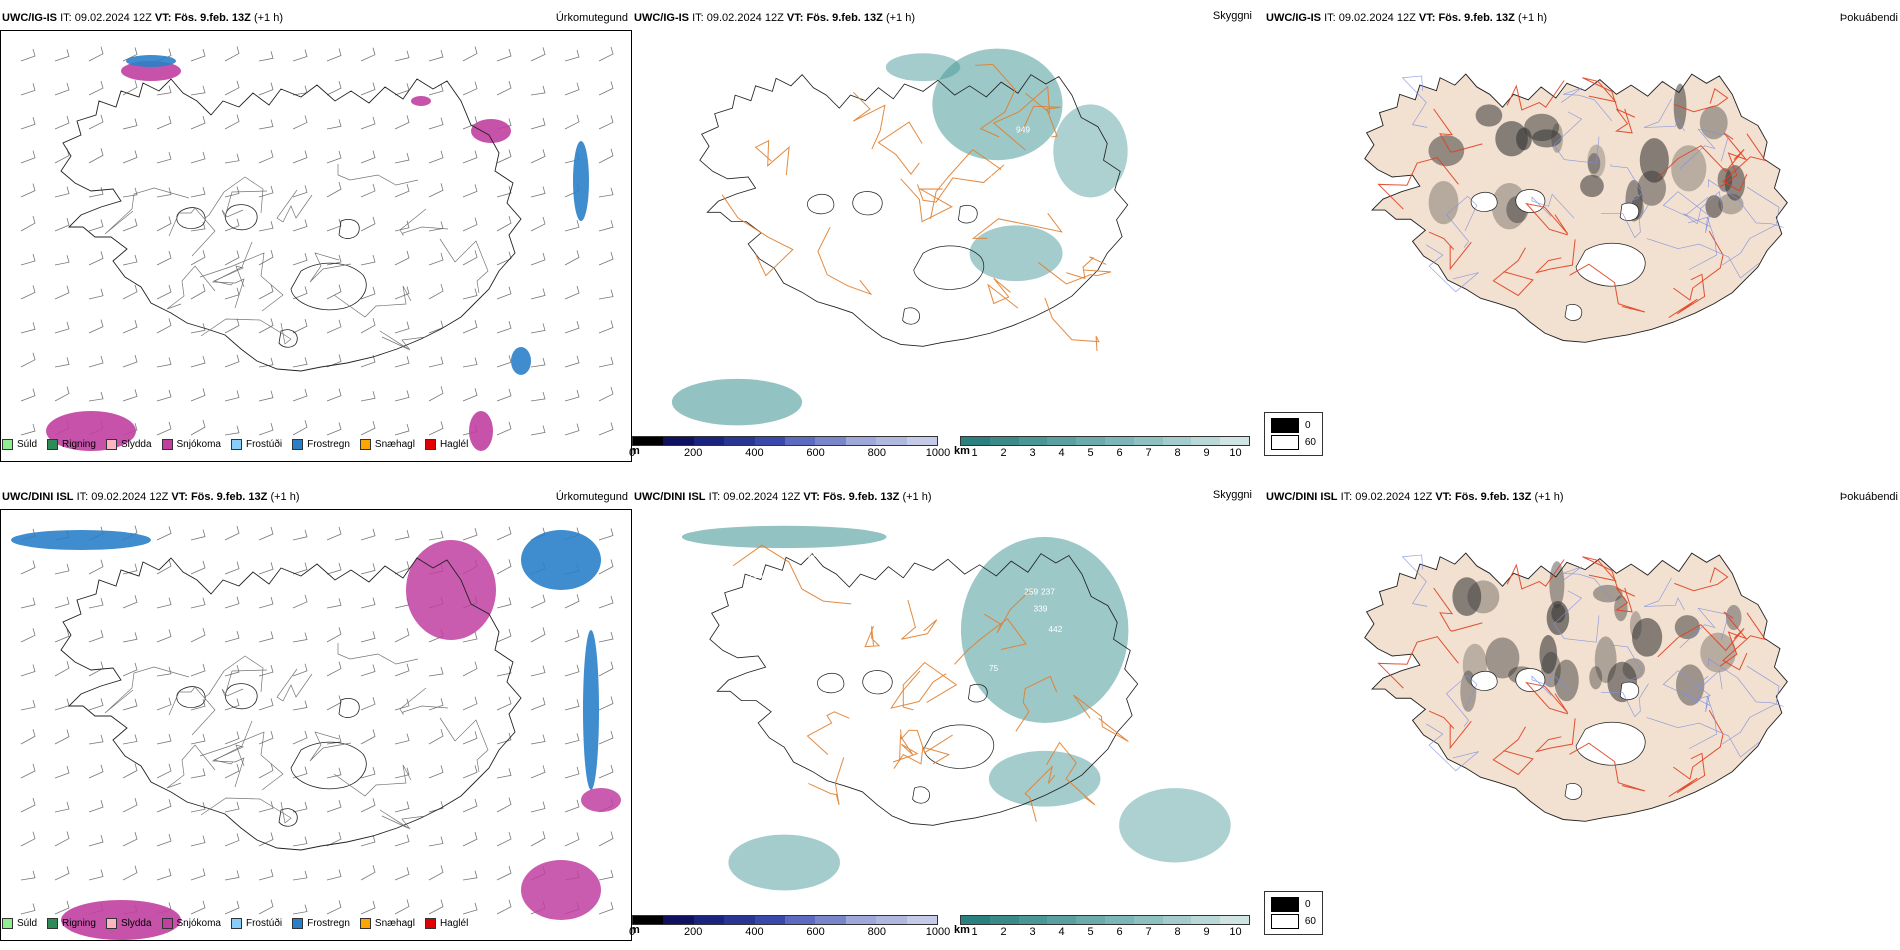 This screenshot has height=950, width=1900. I want to click on colorbar-tick: 3, so click(1032, 453).